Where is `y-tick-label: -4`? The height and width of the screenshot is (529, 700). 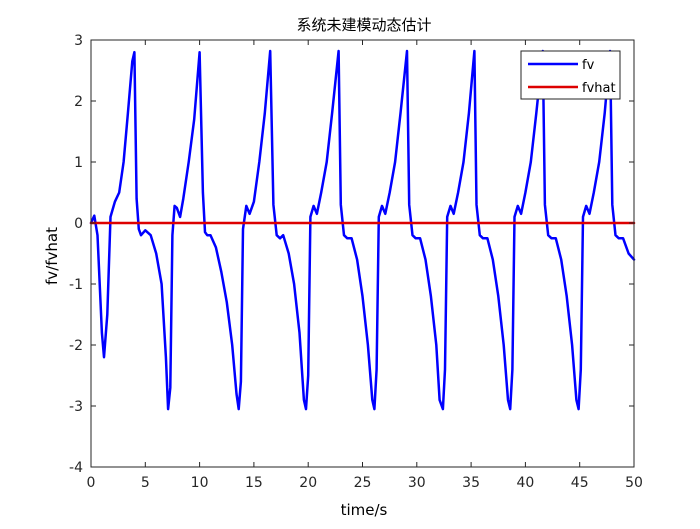
y-tick-label: -4 is located at coordinates (76, 468).